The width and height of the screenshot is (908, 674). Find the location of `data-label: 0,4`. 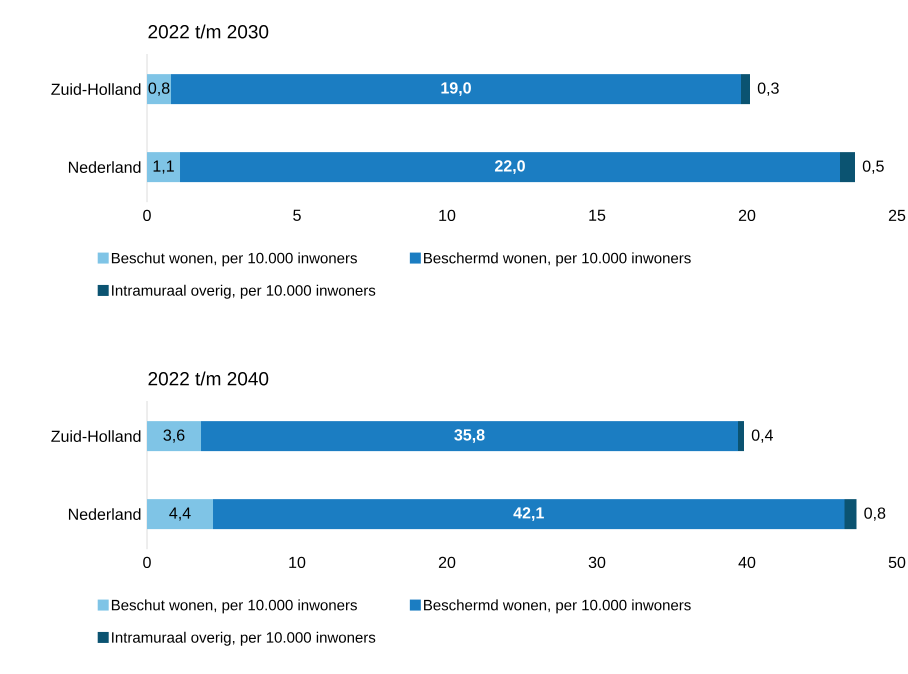

data-label: 0,4 is located at coordinates (762, 436).